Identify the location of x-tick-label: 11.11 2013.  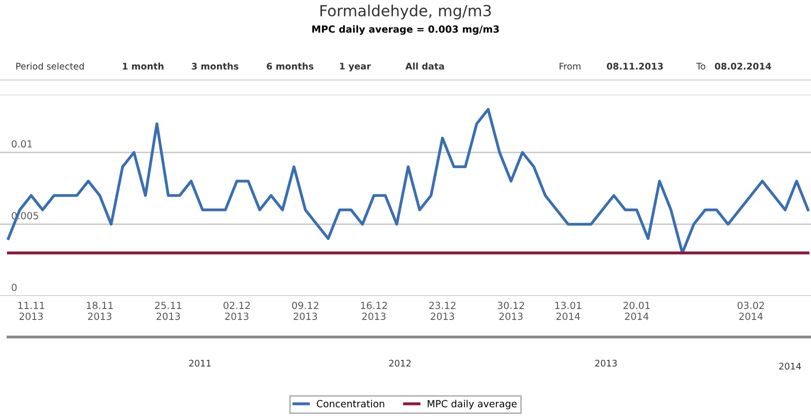
(31, 311).